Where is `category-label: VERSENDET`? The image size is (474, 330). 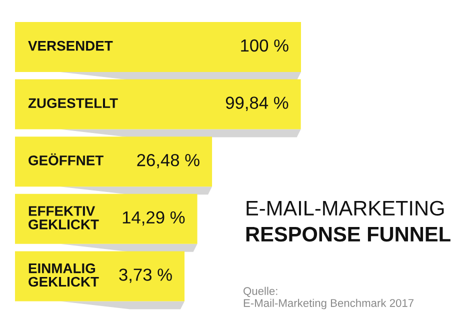
category-label: VERSENDET is located at coordinates (70, 45).